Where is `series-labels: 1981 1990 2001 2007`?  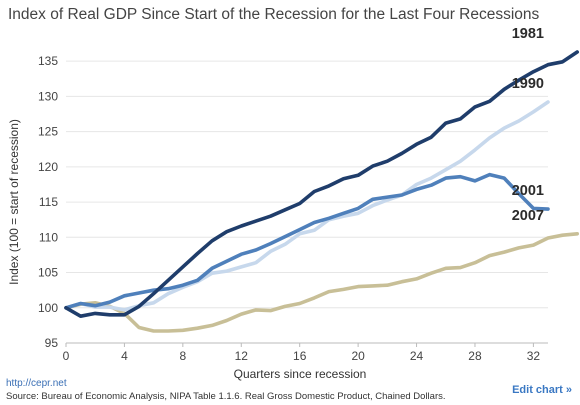 series-labels: 1981 1990 2001 2007 is located at coordinates (528, 125).